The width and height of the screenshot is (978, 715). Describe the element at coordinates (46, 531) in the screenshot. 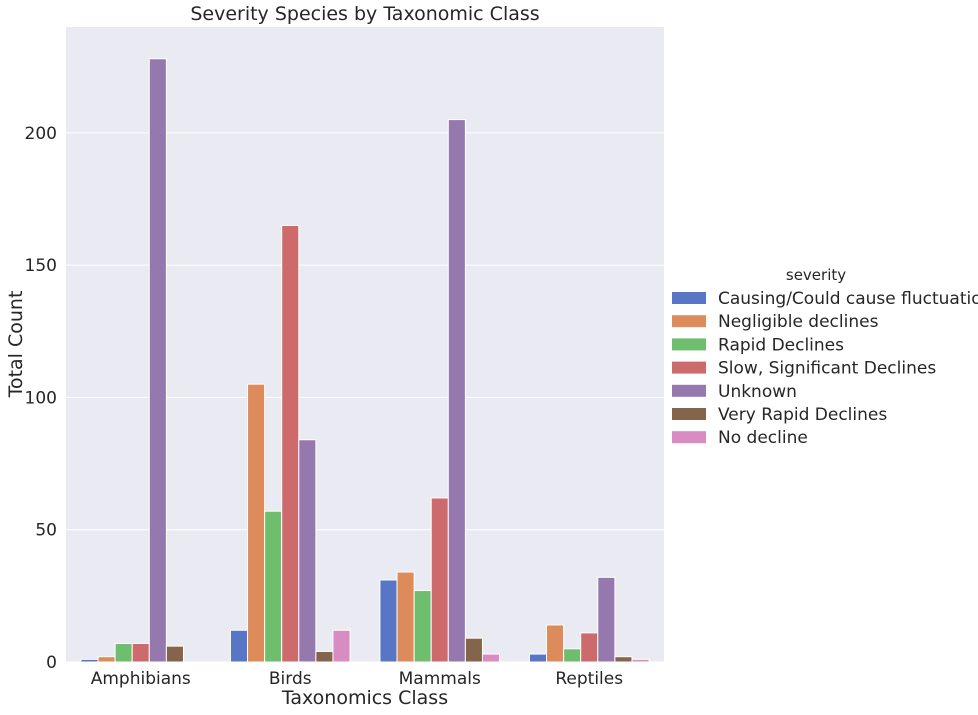

I see `y-tick-label: 50` at that location.